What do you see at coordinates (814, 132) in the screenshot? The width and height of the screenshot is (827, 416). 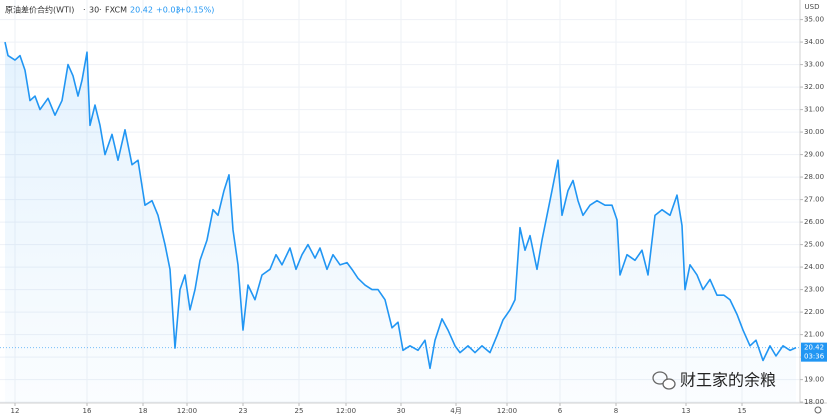 I see `y-tick-label: 30.00` at bounding box center [814, 132].